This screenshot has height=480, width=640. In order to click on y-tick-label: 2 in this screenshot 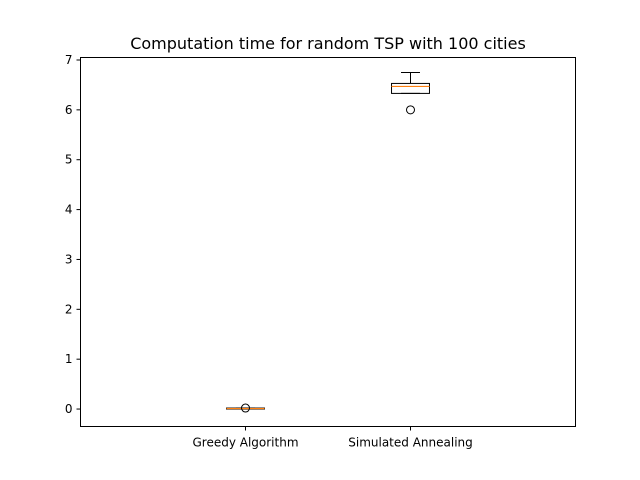, I will do `click(69, 309)`.